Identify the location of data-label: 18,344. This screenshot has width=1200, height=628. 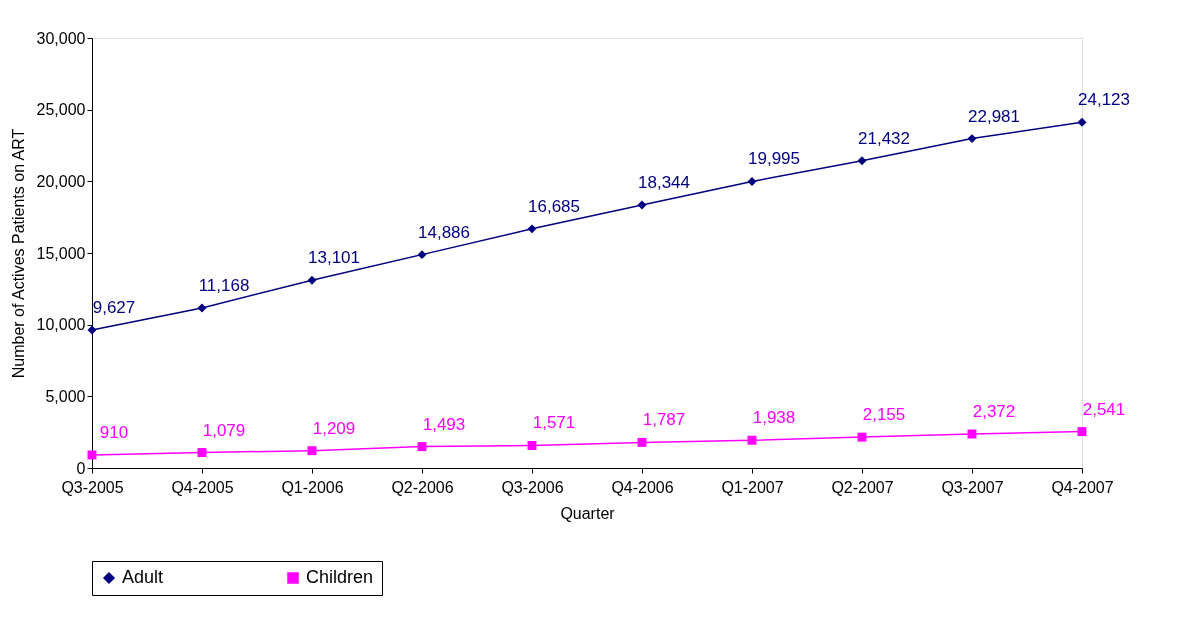
(664, 183).